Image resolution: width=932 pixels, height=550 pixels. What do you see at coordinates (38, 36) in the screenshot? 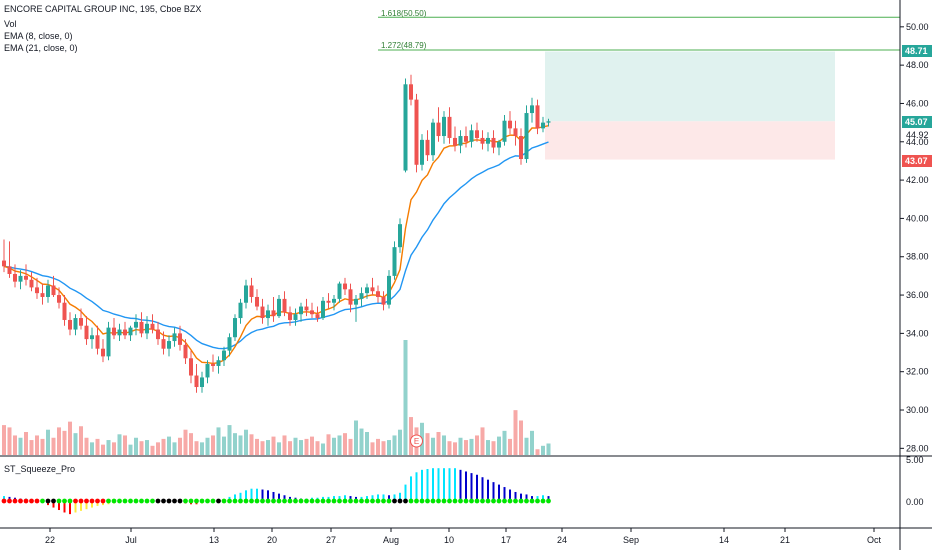
I see `ema8-legend: EMA (8, close, 0)` at bounding box center [38, 36].